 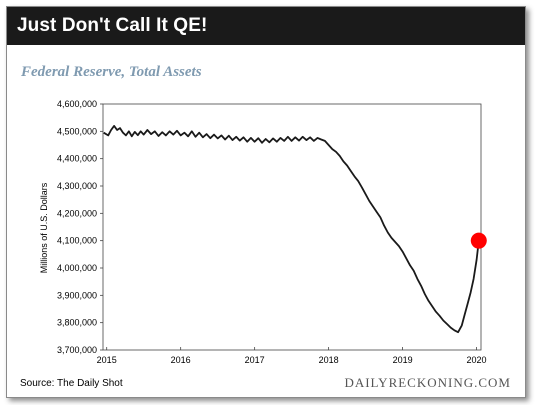 What do you see at coordinates (111, 72) in the screenshot?
I see `chart-title: Federal Reserve, Total Assets` at bounding box center [111, 72].